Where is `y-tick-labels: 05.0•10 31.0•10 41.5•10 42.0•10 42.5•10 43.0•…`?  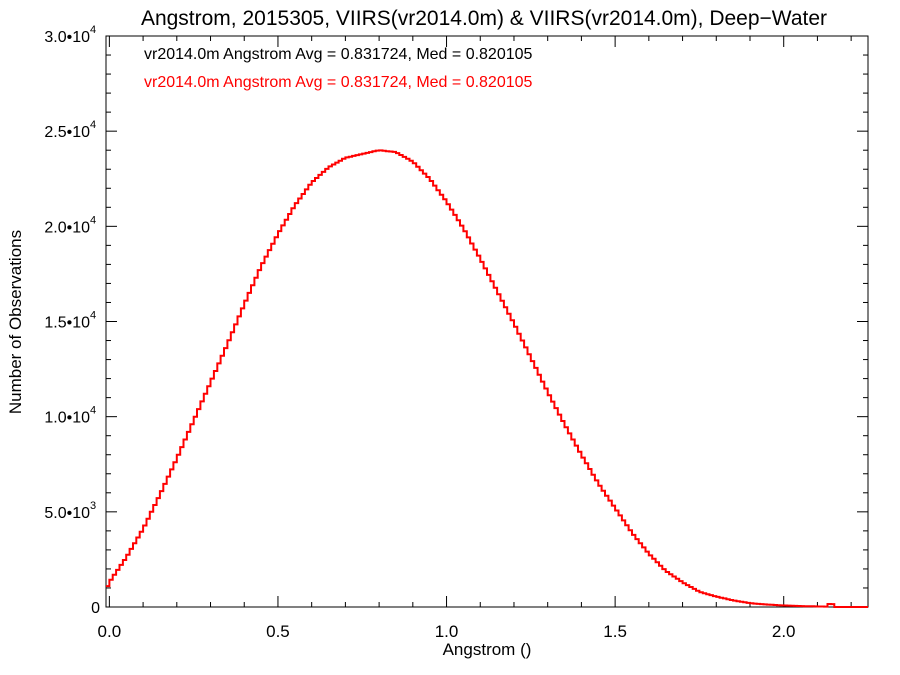
y-tick-labels: 05.0•10 31.0•10 41.5•10 42.0•10 42.5•10 43.0•… is located at coordinates (72, 320).